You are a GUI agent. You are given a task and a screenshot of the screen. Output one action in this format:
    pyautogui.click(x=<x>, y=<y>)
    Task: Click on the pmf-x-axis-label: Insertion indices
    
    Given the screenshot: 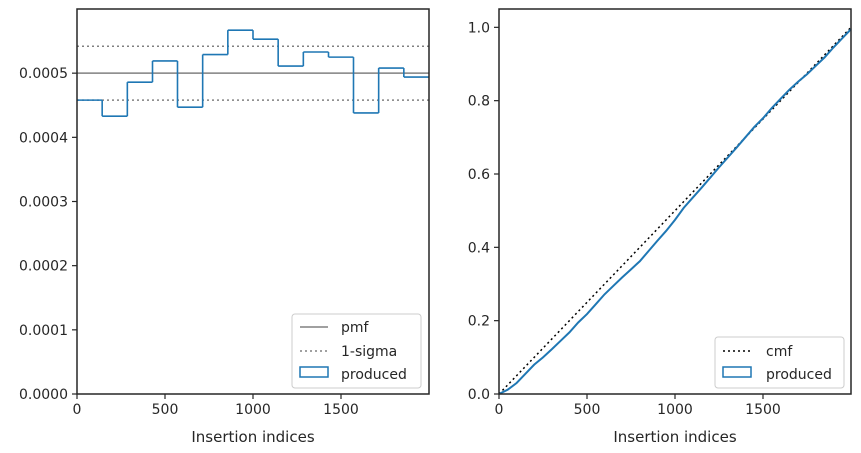 What is the action you would take?
    pyautogui.click(x=252, y=437)
    